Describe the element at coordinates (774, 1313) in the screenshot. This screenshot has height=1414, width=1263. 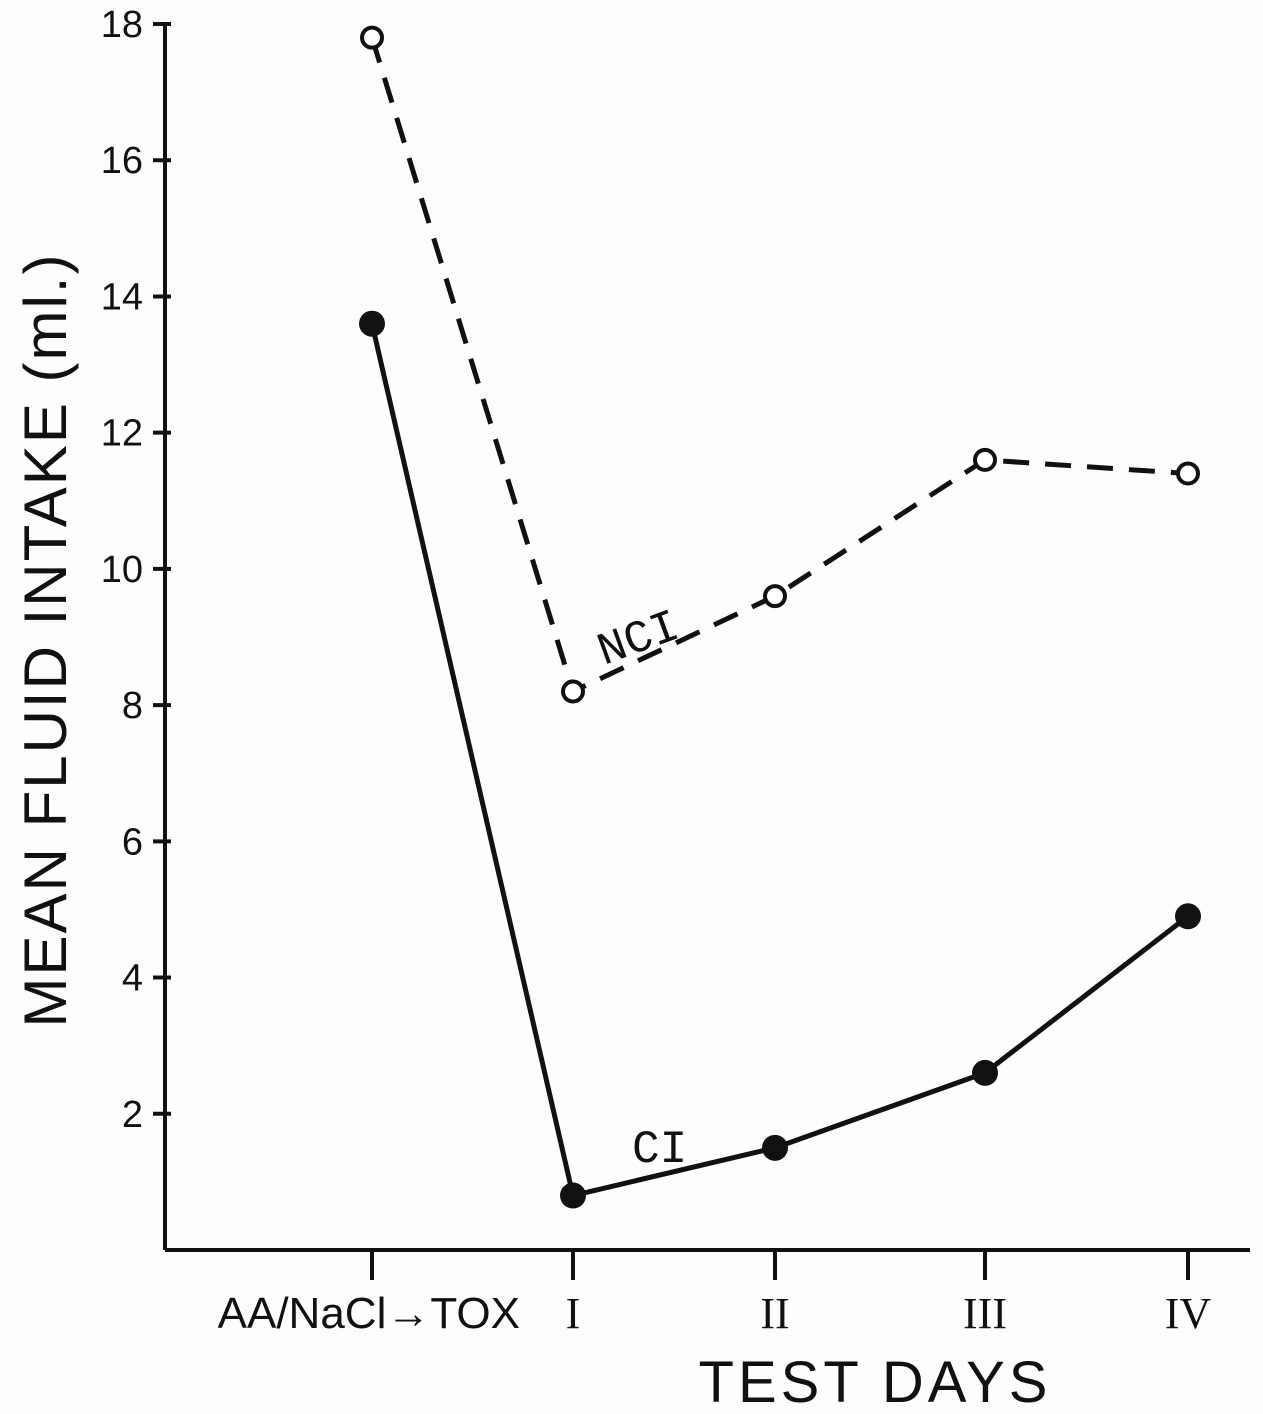
I see `x-tick-label: II` at that location.